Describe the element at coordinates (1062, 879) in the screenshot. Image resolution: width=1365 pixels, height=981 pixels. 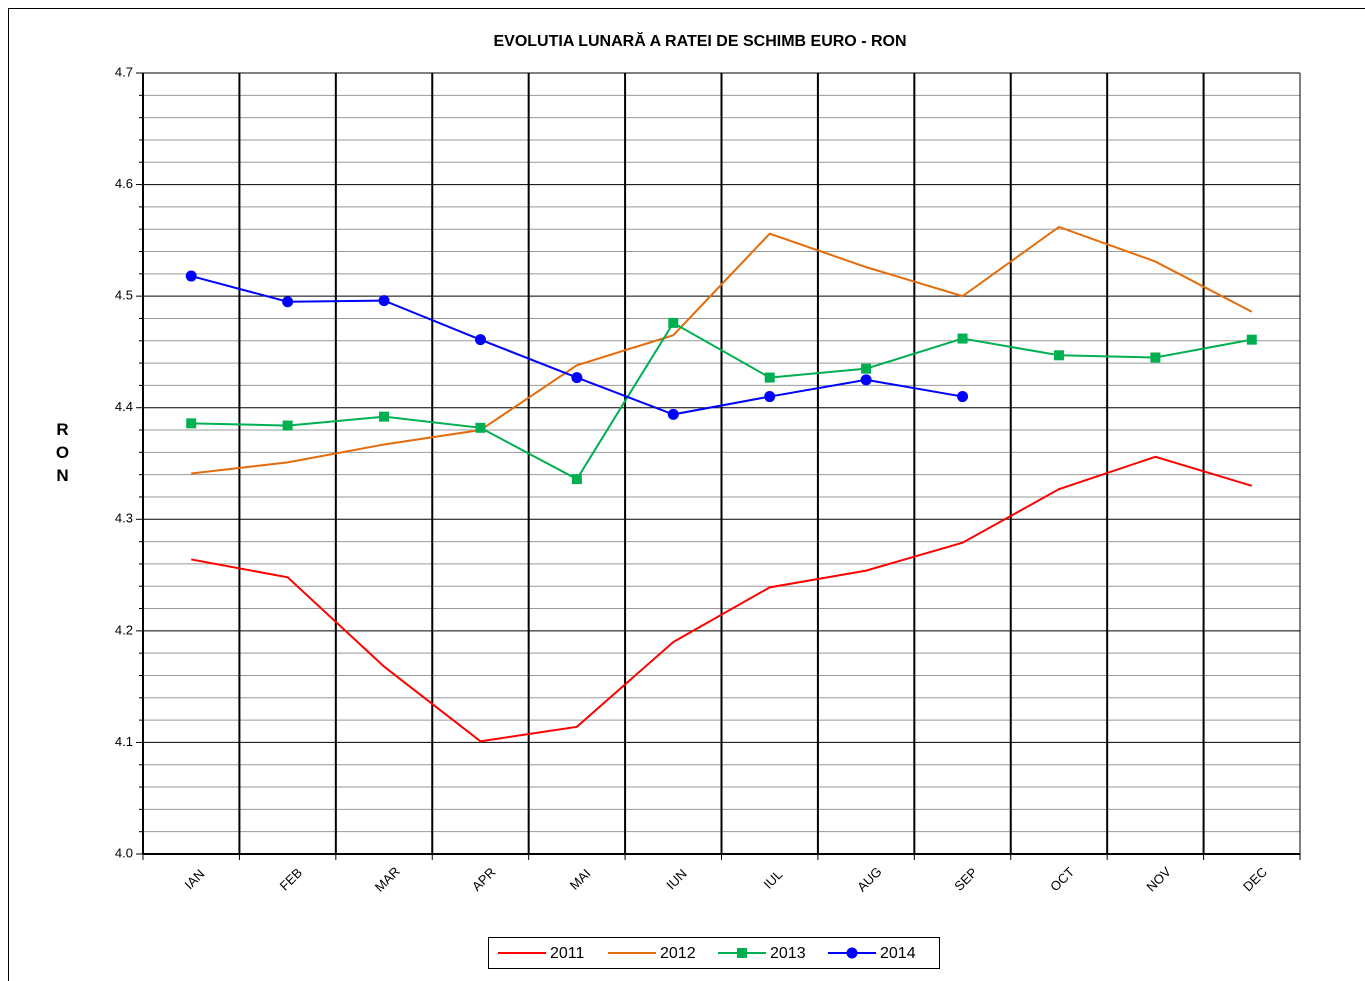
I see `x-tick-label: OCT` at that location.